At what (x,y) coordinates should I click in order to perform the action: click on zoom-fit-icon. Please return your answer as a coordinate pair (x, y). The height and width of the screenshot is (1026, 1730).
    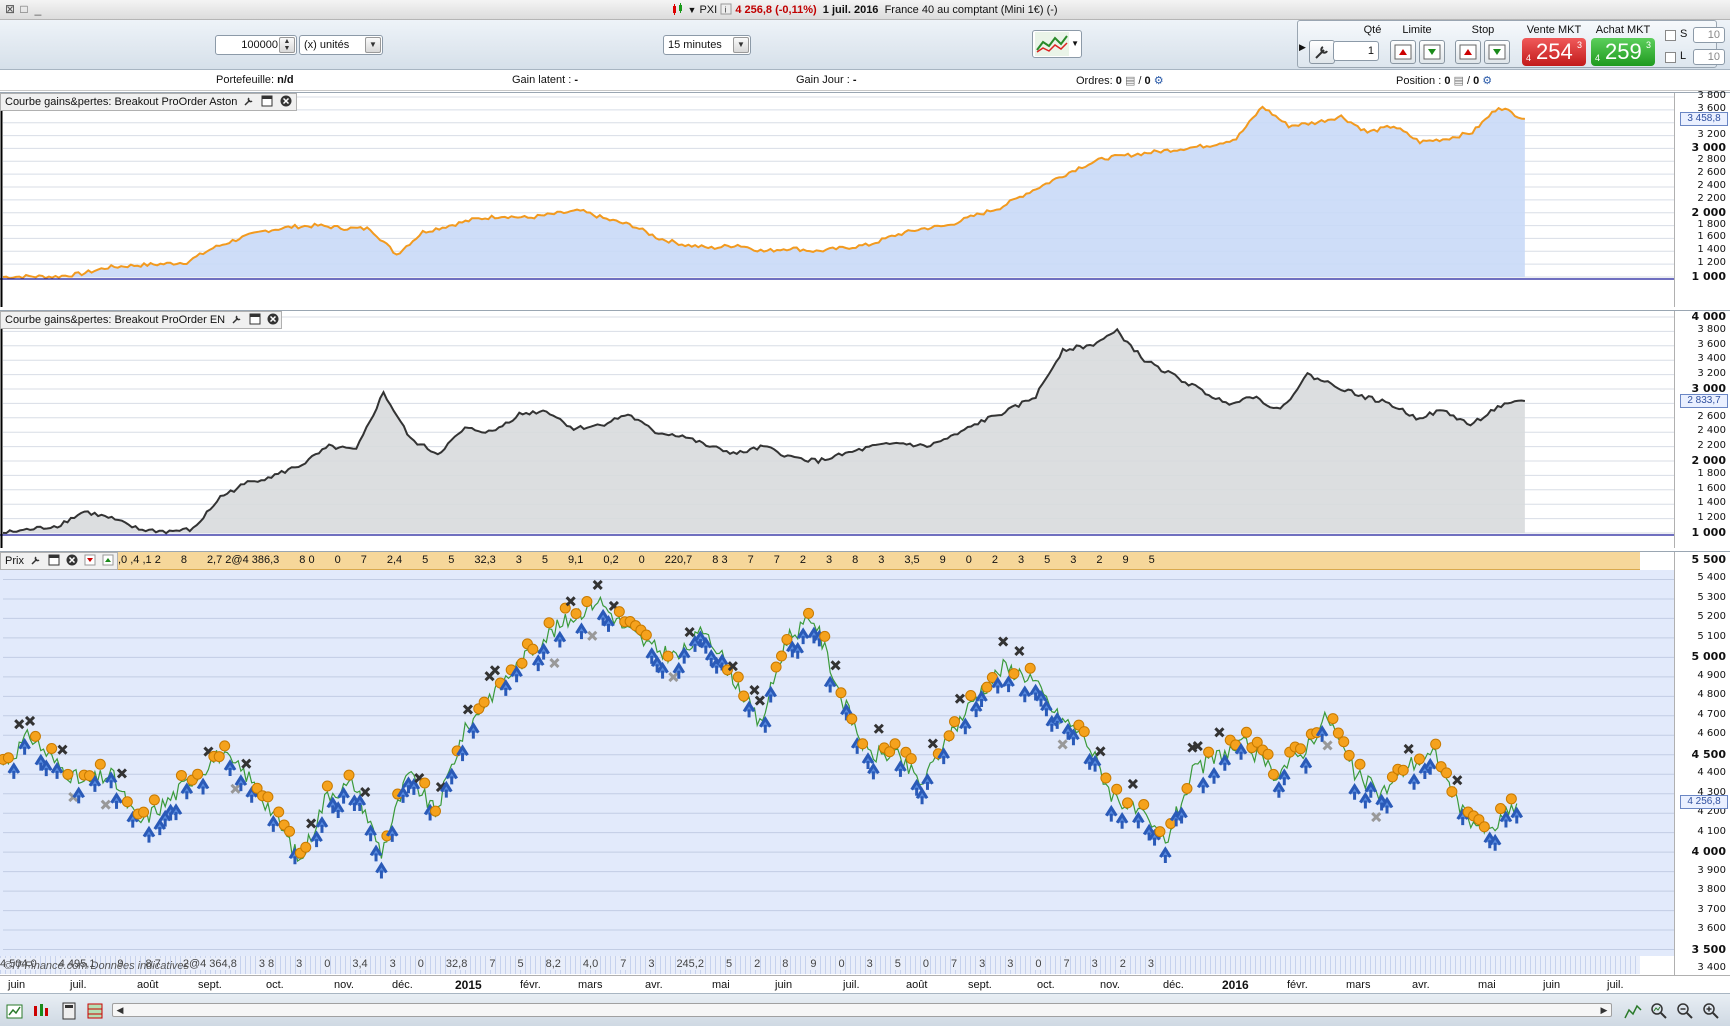
    Looking at the image, I should click on (1633, 1011).